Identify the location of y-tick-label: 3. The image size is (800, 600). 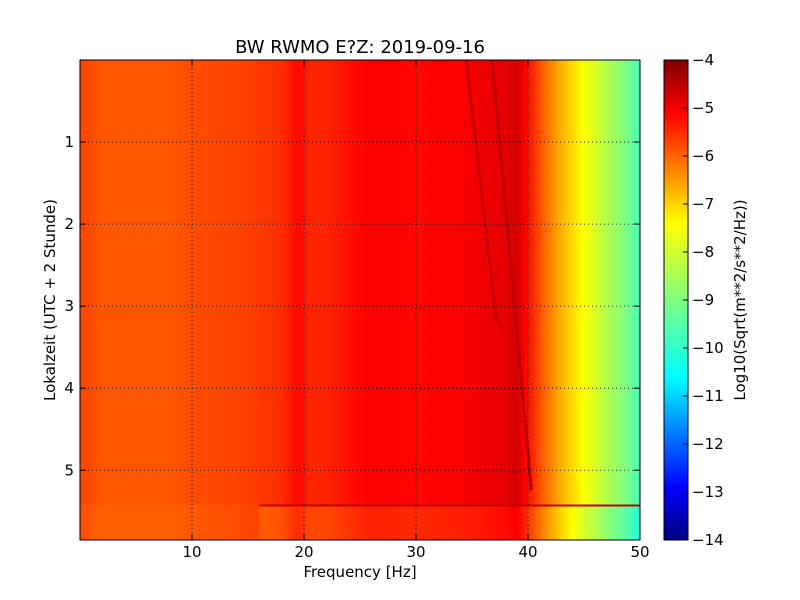
(69, 306).